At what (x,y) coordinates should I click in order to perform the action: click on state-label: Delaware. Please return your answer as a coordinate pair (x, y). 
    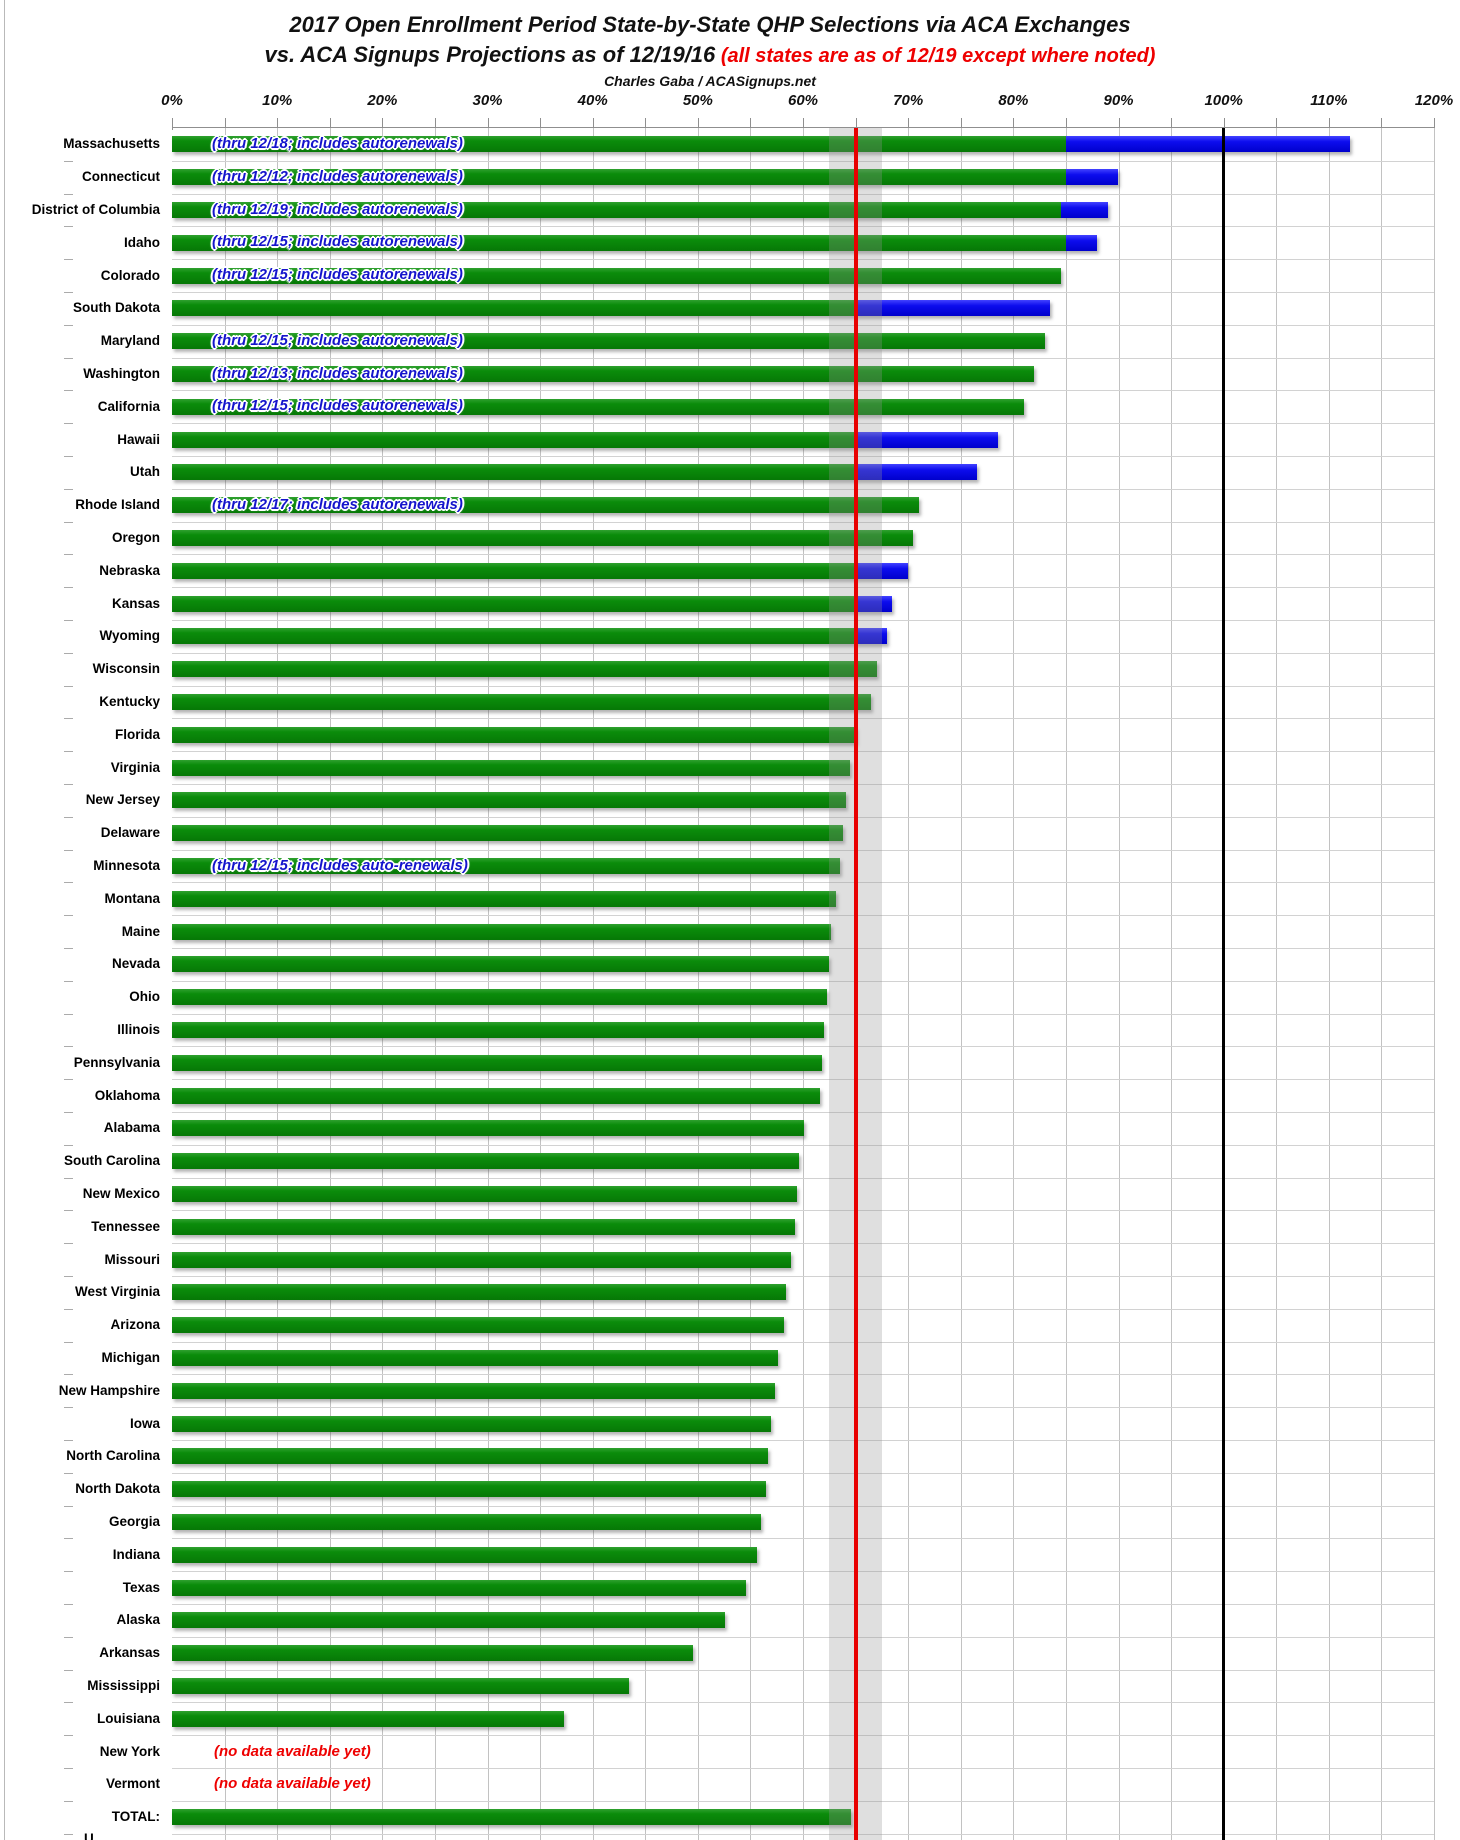
    Looking at the image, I should click on (130, 833).